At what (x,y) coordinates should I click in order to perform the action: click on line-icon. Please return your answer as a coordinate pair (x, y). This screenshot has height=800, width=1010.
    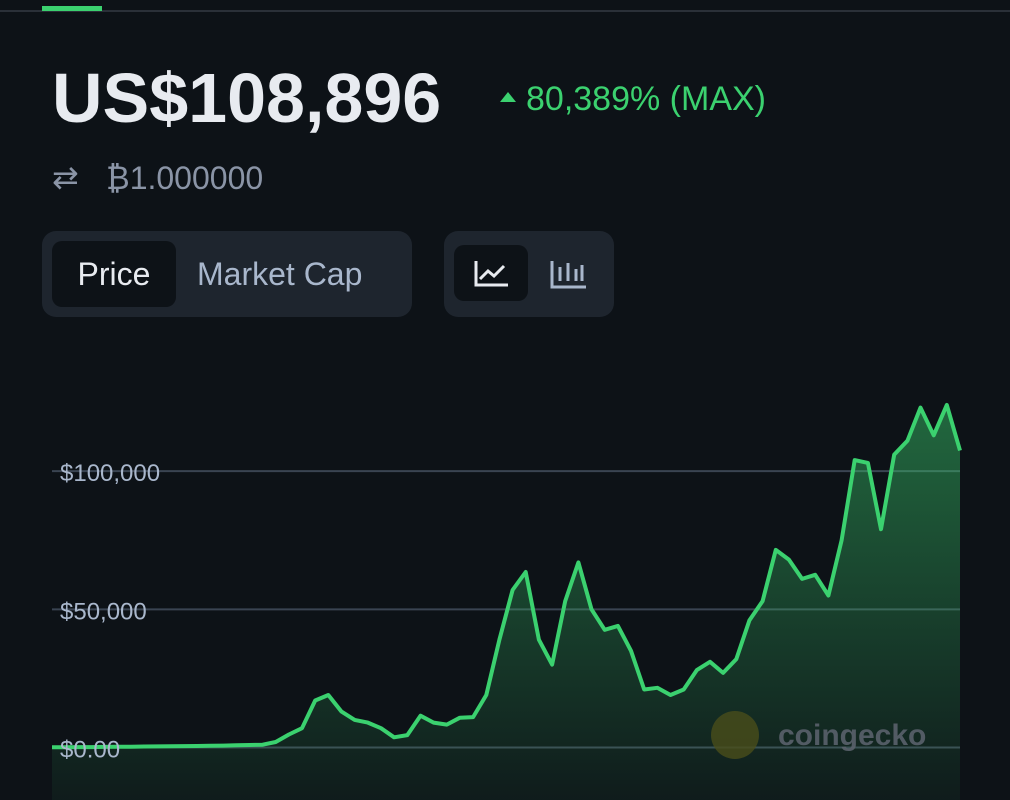
    Looking at the image, I should click on (491, 274).